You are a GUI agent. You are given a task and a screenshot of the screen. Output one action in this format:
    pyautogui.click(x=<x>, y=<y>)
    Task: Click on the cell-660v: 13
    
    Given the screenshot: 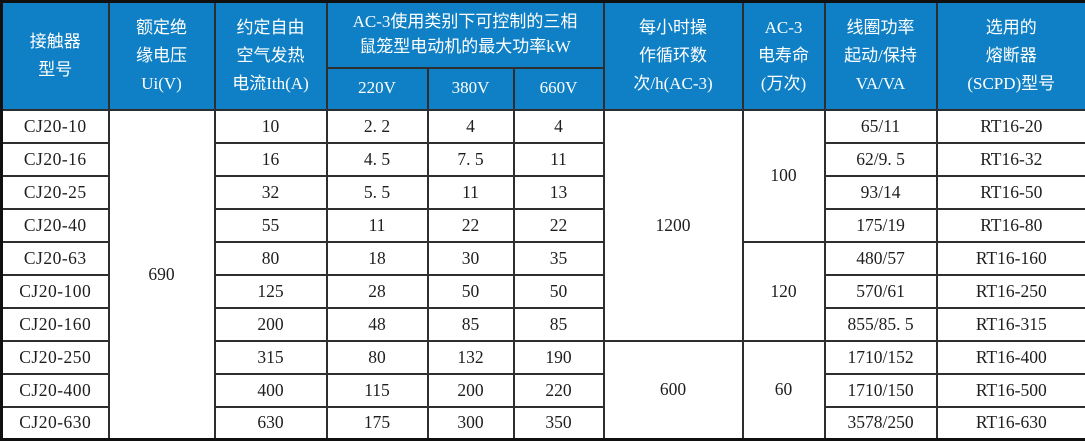 What is the action you would take?
    pyautogui.click(x=559, y=192)
    